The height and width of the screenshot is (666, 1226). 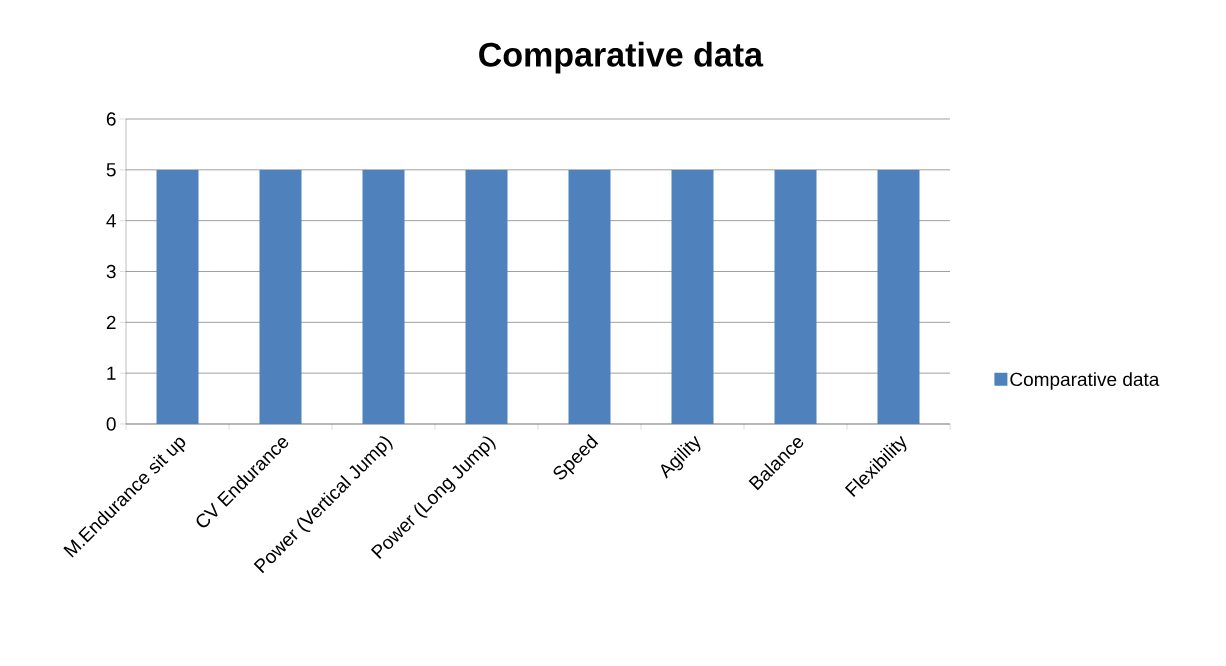 I want to click on y-tick-label: 6, so click(x=111, y=119).